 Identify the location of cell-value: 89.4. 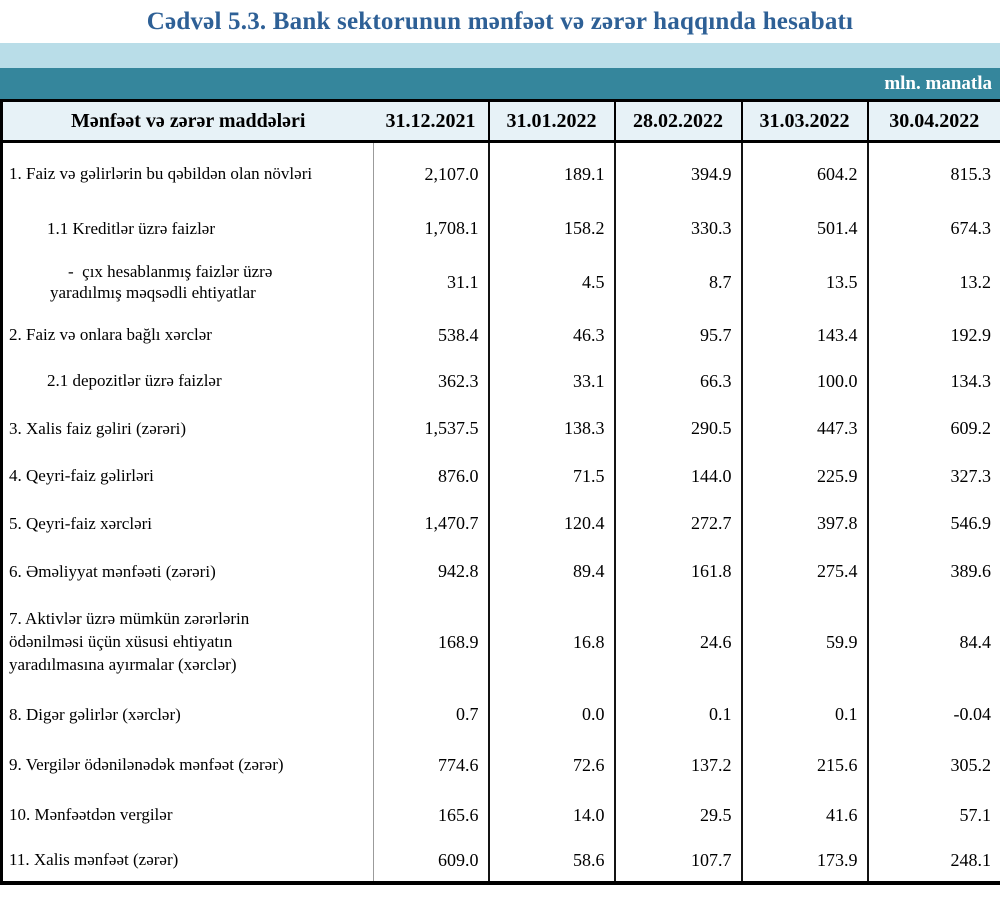
(551, 571).